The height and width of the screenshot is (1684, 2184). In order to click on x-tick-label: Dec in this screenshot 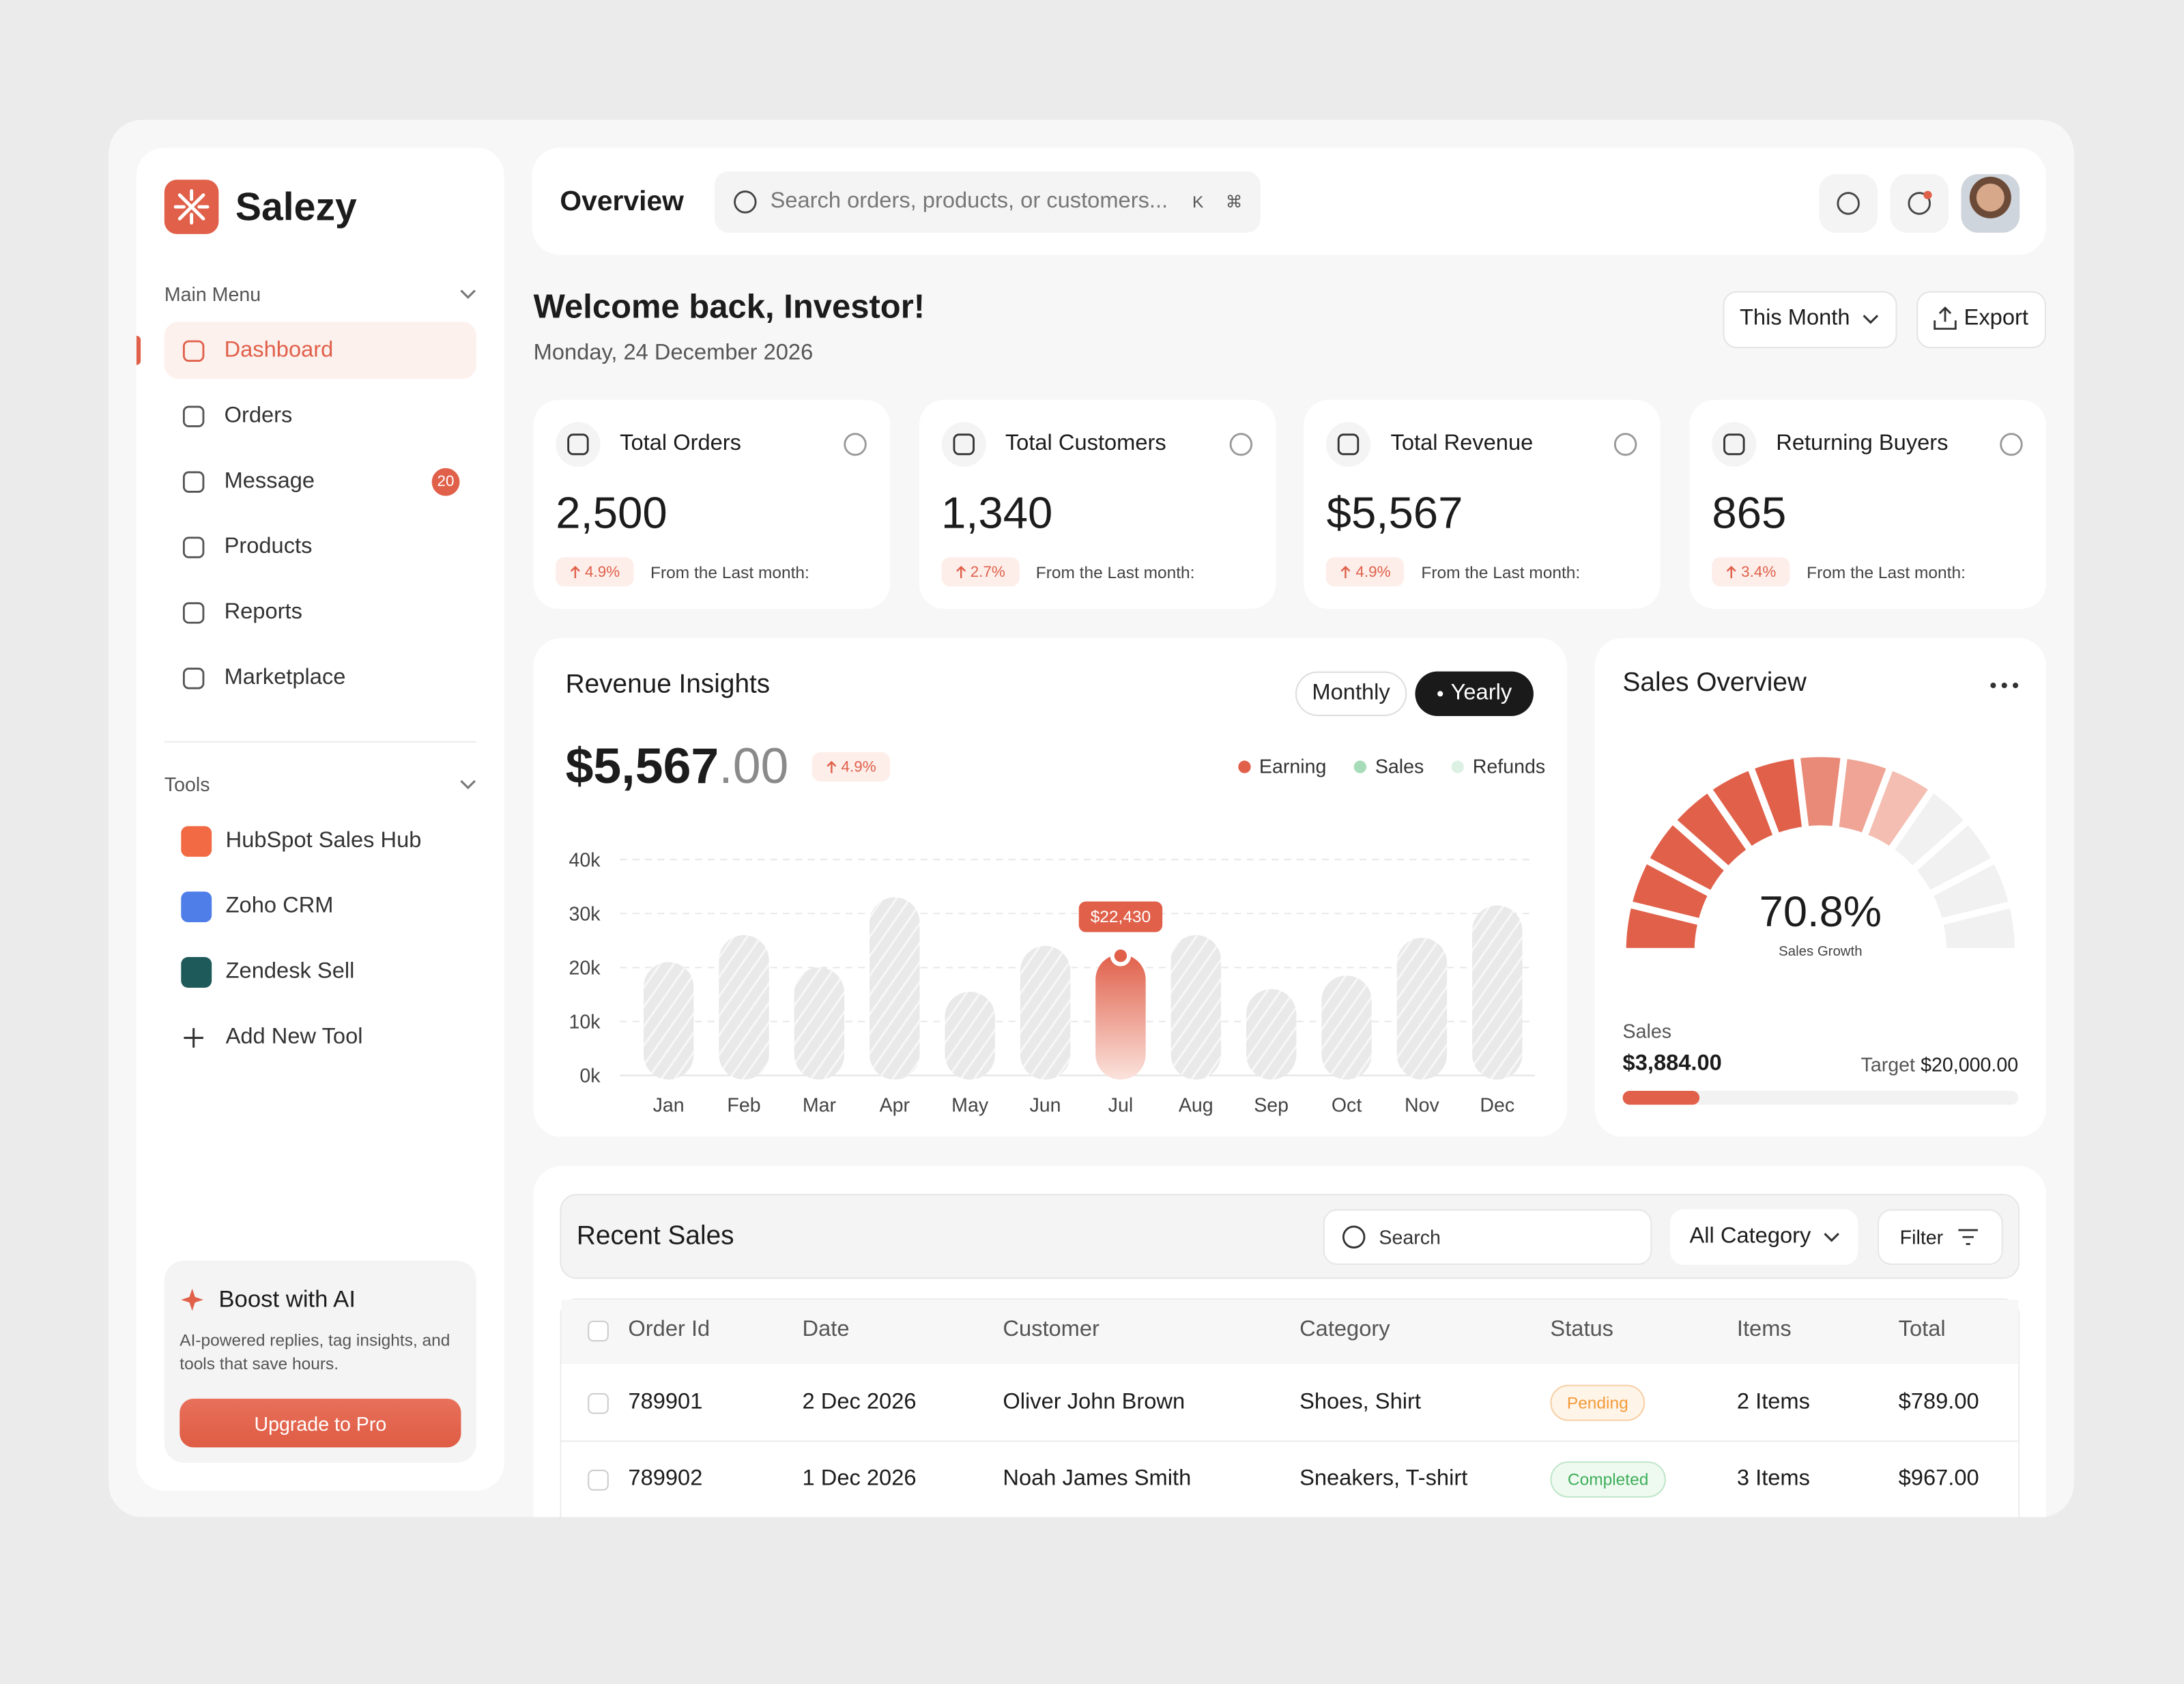, I will do `click(1497, 1106)`.